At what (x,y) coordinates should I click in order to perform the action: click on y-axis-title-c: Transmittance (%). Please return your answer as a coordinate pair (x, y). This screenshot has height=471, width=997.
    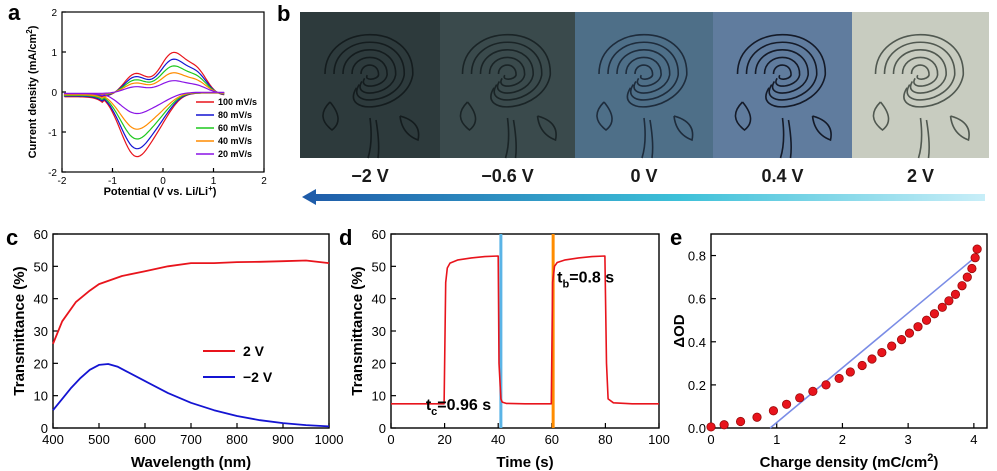
    Looking at the image, I should click on (19, 330).